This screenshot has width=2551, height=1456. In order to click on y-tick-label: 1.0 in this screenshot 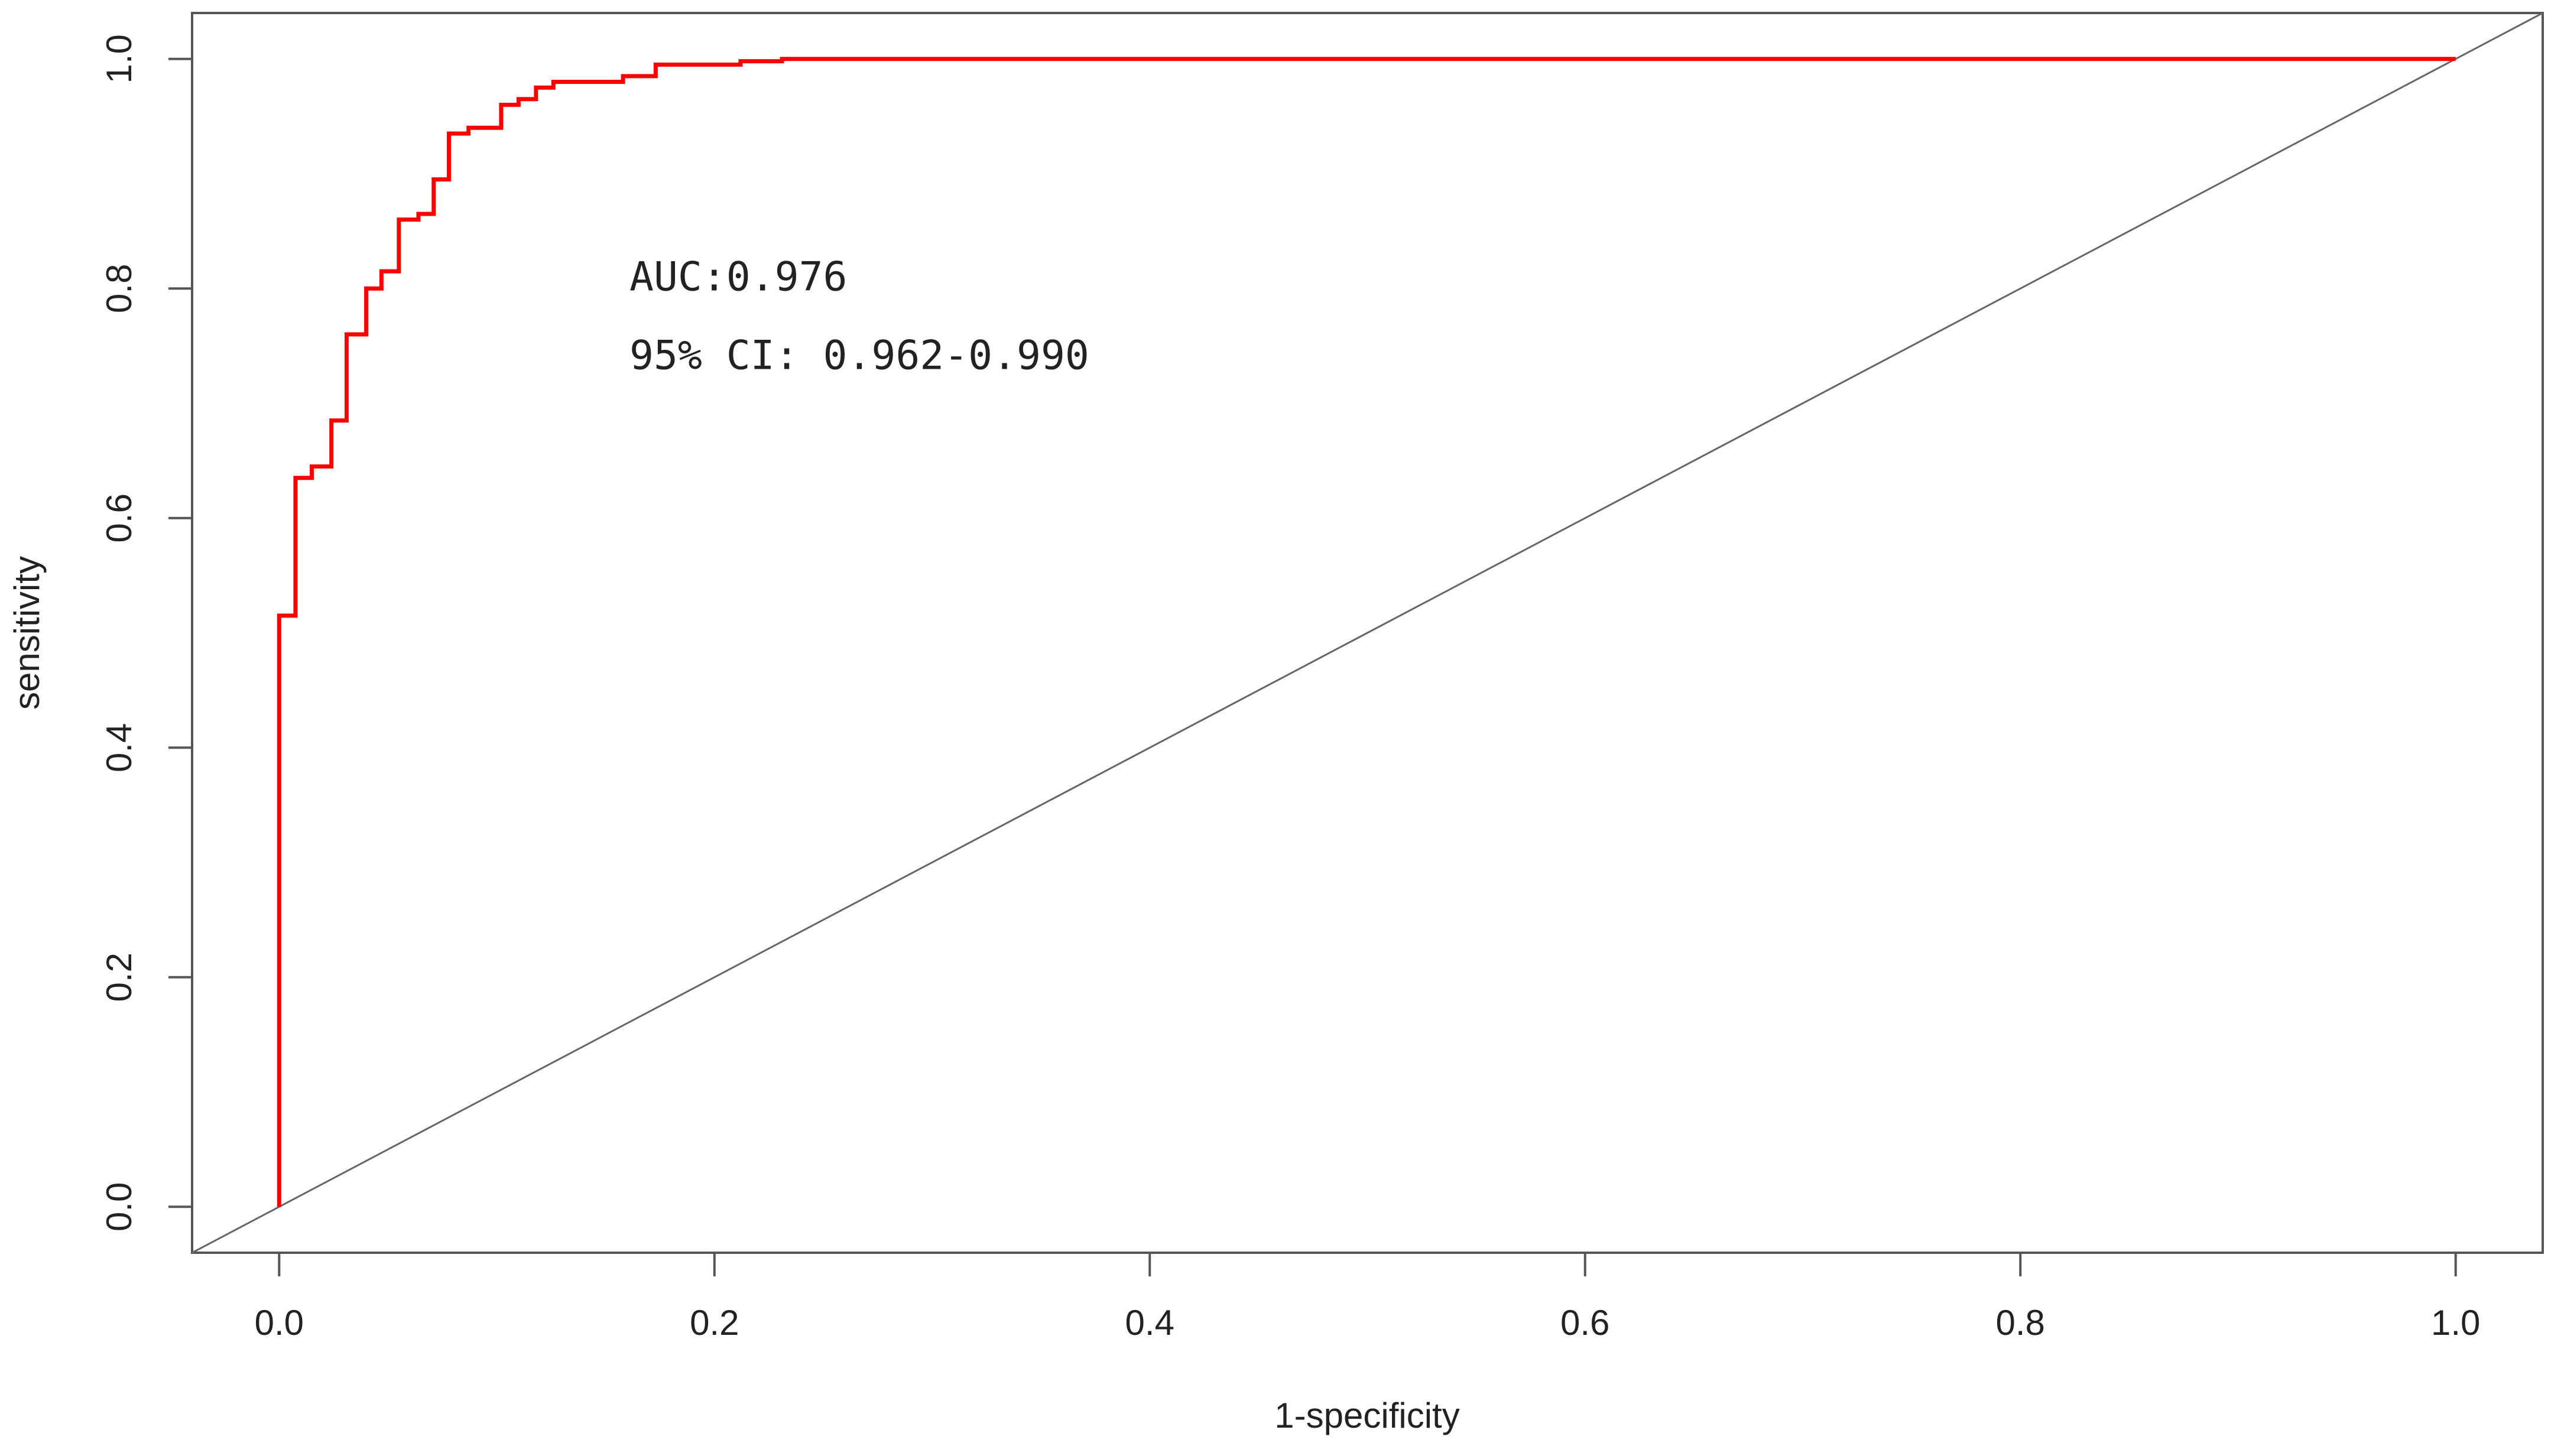, I will do `click(119, 58)`.